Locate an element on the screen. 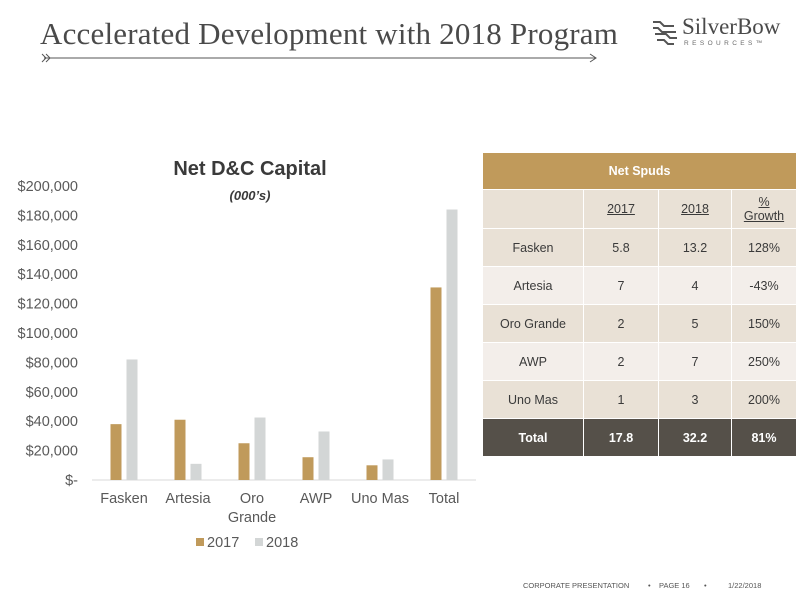 Image resolution: width=800 pixels, height=600 pixels. row-name: Uno Mas is located at coordinates (533, 399).